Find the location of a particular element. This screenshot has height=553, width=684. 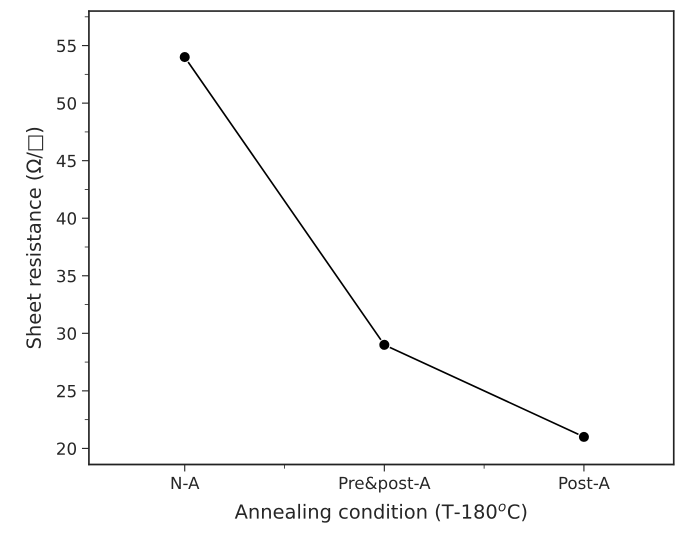

x-tick-label: Pre&post-A is located at coordinates (385, 484).